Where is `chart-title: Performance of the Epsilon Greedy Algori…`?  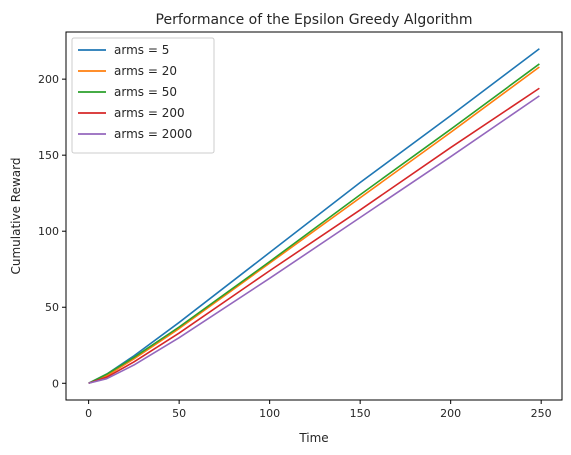 chart-title: Performance of the Epsilon Greedy Algori… is located at coordinates (314, 20).